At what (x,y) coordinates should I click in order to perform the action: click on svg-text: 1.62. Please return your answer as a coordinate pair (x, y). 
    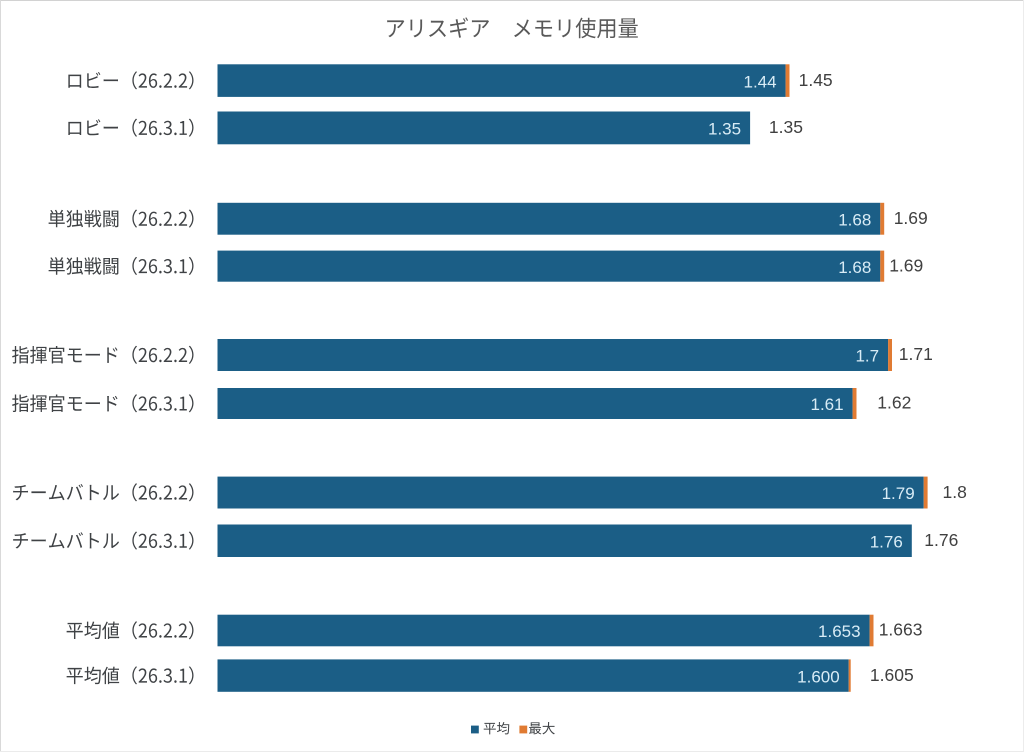
    Looking at the image, I should click on (894, 403).